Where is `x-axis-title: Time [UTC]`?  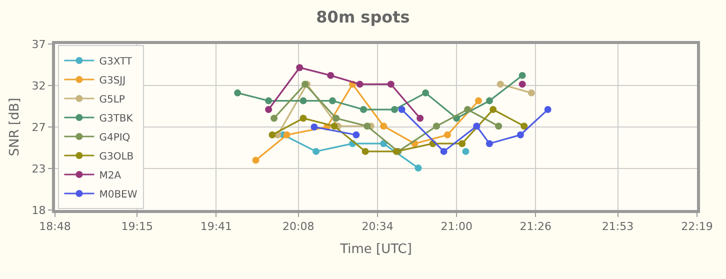
x-axis-title: Time [UTC] is located at coordinates (375, 249).